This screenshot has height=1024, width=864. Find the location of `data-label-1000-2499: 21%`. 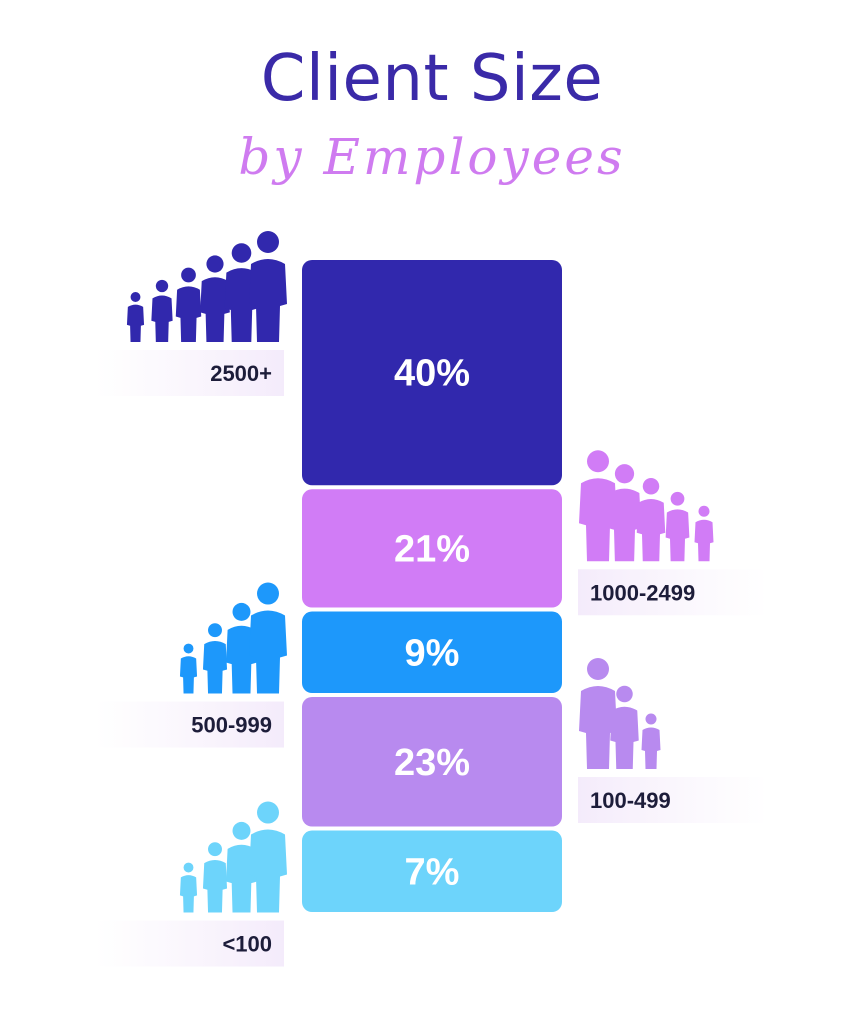

data-label-1000-2499: 21% is located at coordinates (432, 549).